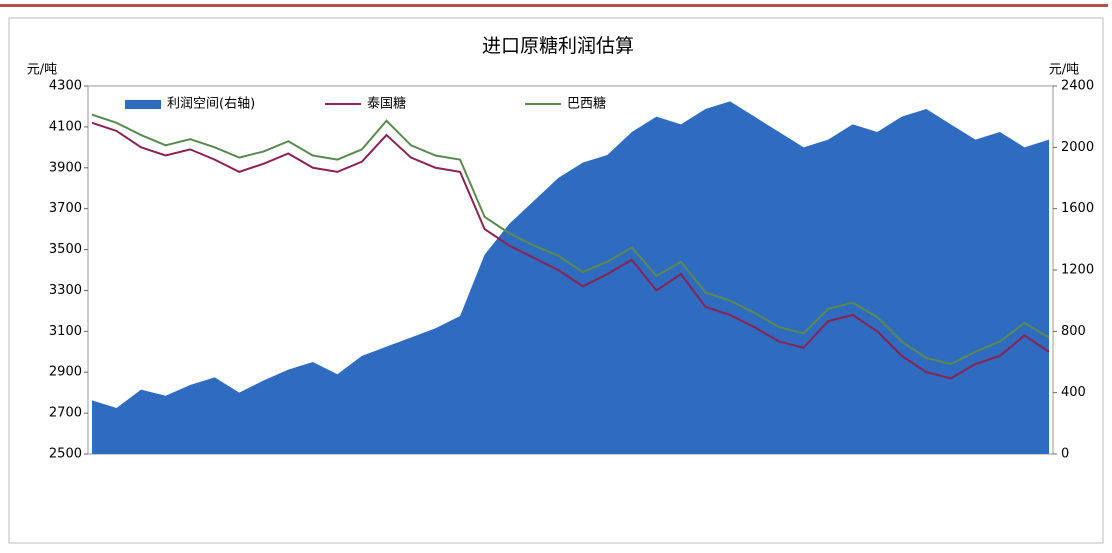 Image resolution: width=1112 pixels, height=553 pixels. What do you see at coordinates (65, 86) in the screenshot?
I see `y-tick-label: 4300` at bounding box center [65, 86].